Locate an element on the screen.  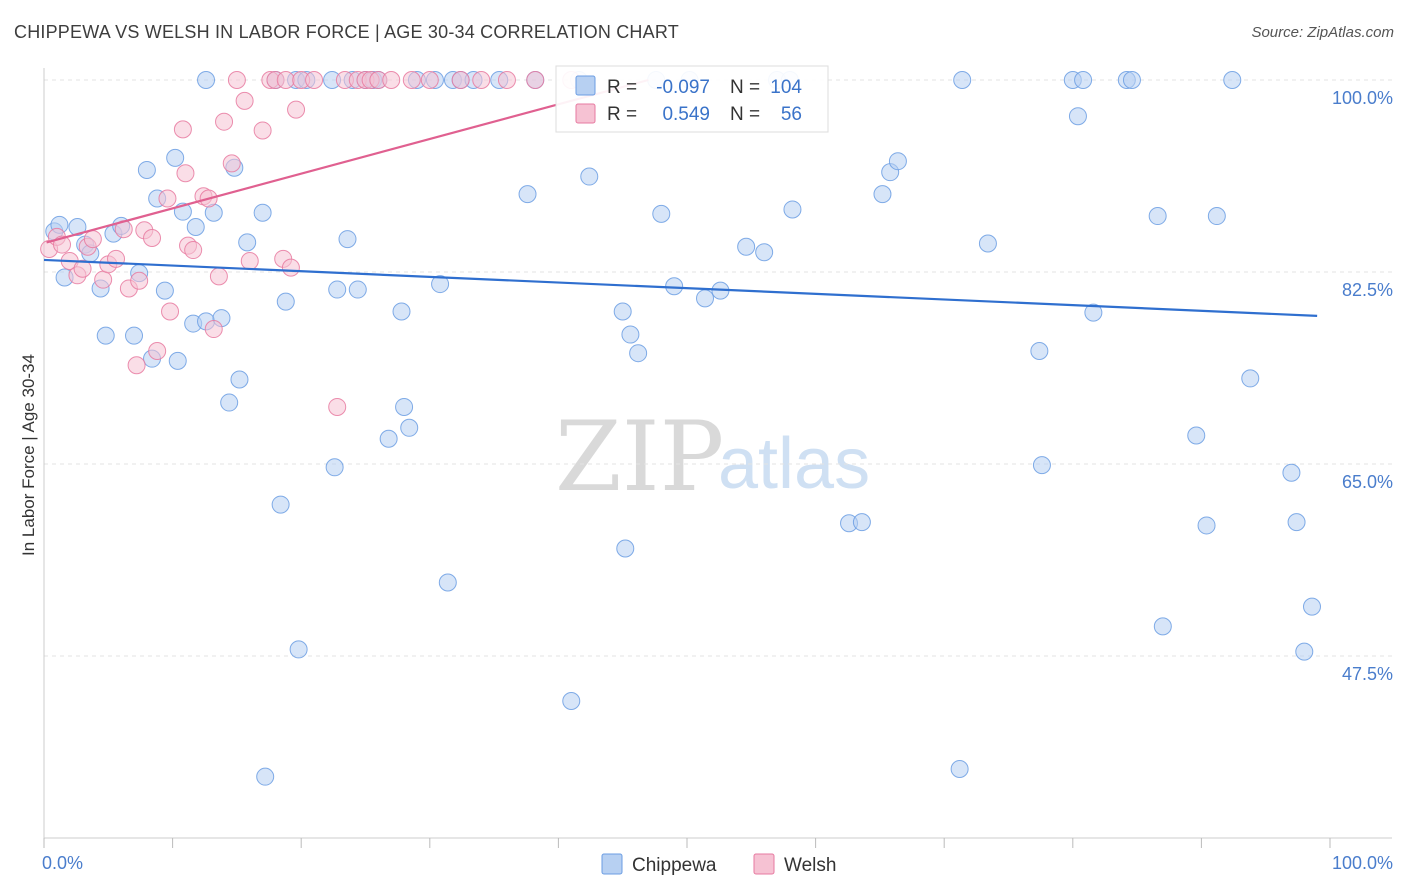
y-tick-label: 65.0% is located at coordinates (1367, 482).